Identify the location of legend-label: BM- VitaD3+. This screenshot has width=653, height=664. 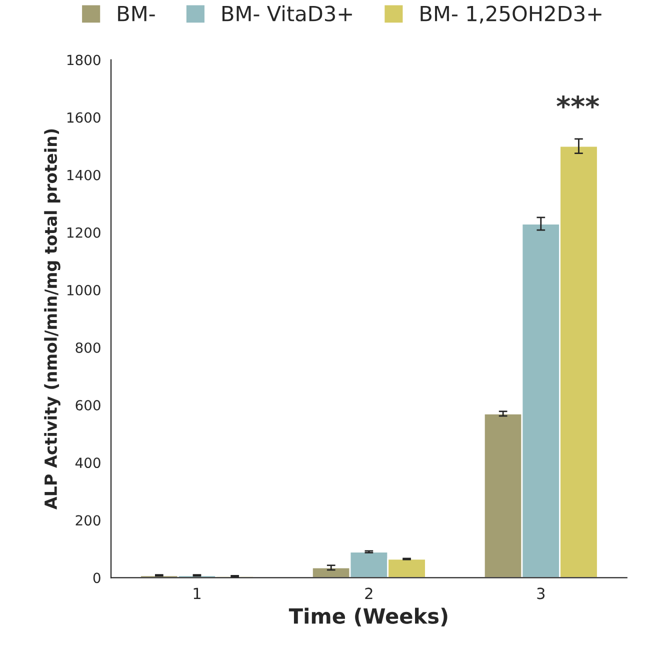
(287, 13).